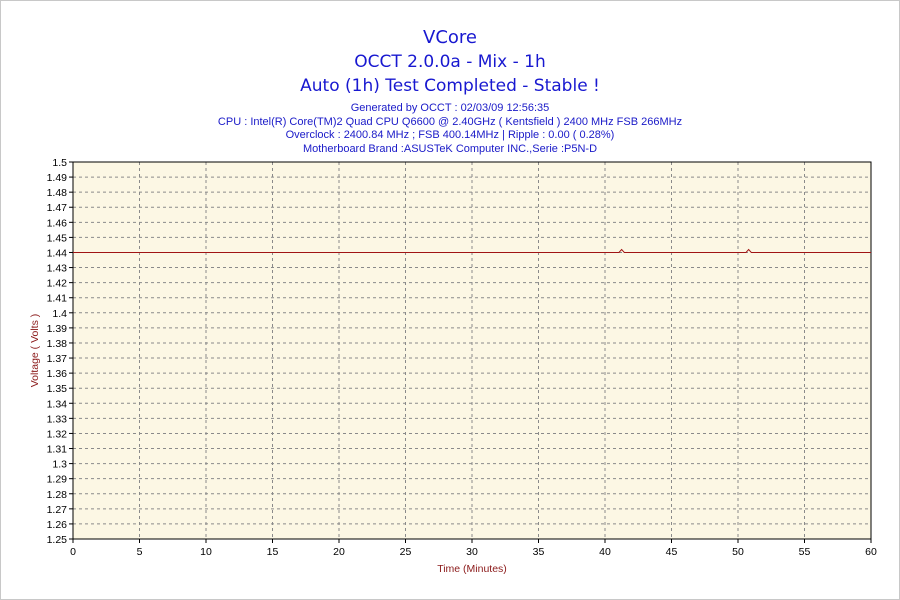  I want to click on y-tick-label: 1.46, so click(57, 223).